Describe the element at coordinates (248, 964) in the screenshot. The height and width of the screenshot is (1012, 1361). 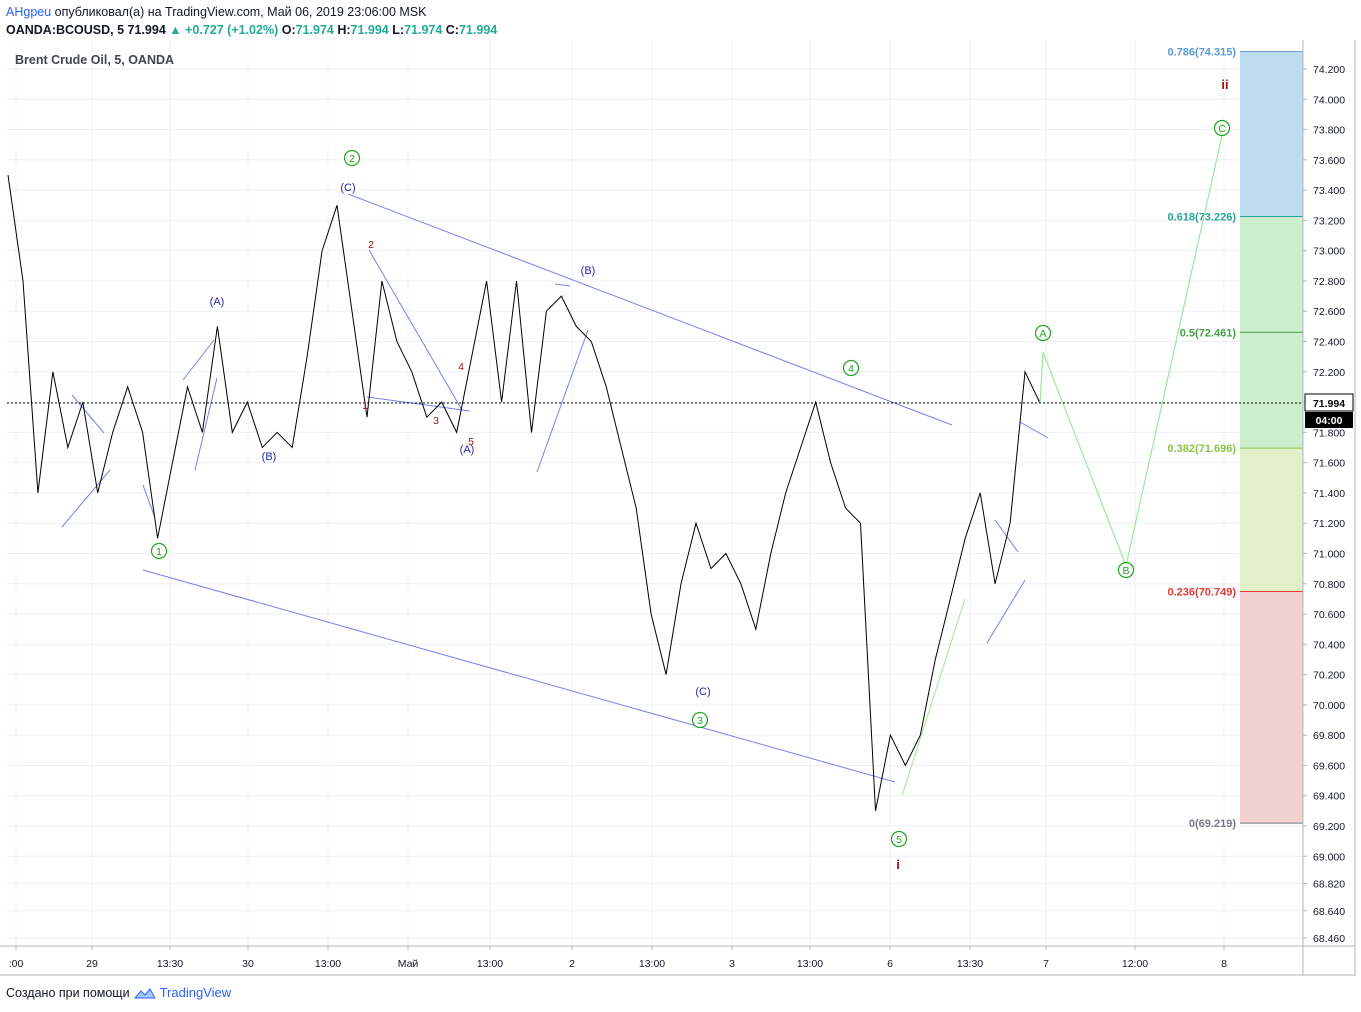
I see `time-tick-label: 30` at that location.